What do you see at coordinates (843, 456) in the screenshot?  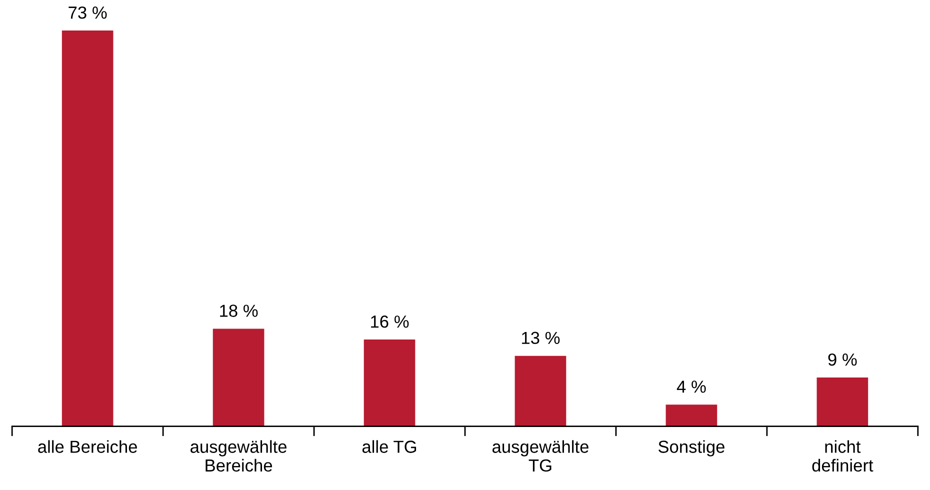 I see `x-tick-label: nicht definiert` at bounding box center [843, 456].